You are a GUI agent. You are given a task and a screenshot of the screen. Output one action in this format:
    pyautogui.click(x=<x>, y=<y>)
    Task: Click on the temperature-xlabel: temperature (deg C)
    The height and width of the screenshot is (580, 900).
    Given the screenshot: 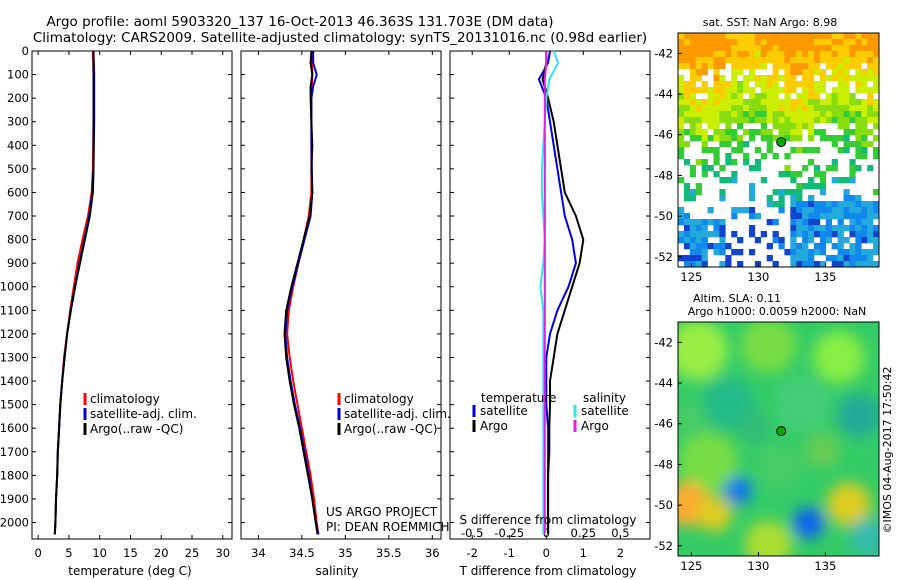 What is the action you would take?
    pyautogui.click(x=129, y=571)
    